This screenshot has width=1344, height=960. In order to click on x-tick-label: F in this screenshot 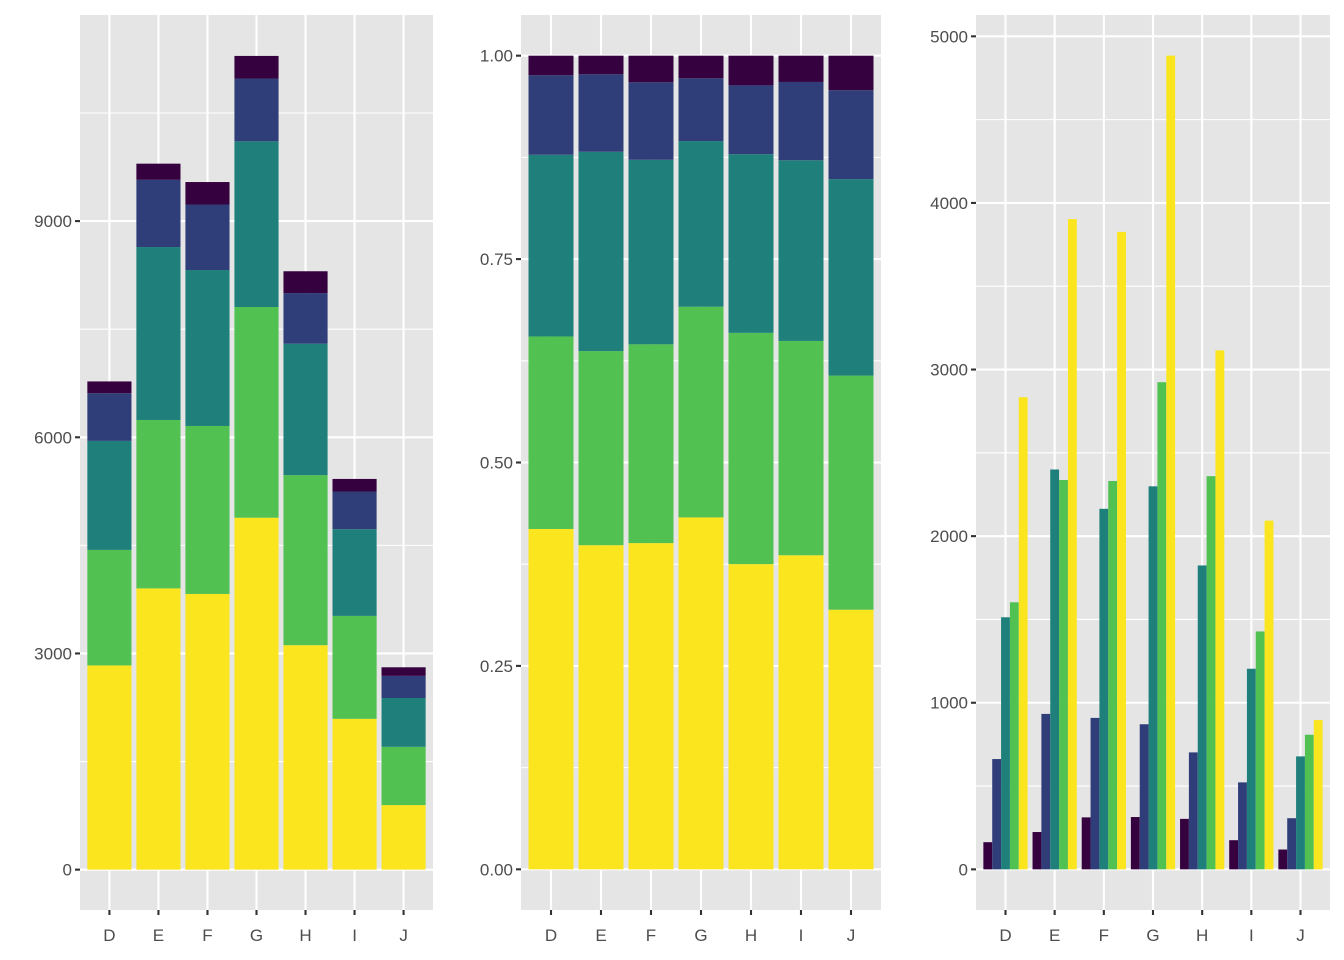, I will do `click(651, 935)`.